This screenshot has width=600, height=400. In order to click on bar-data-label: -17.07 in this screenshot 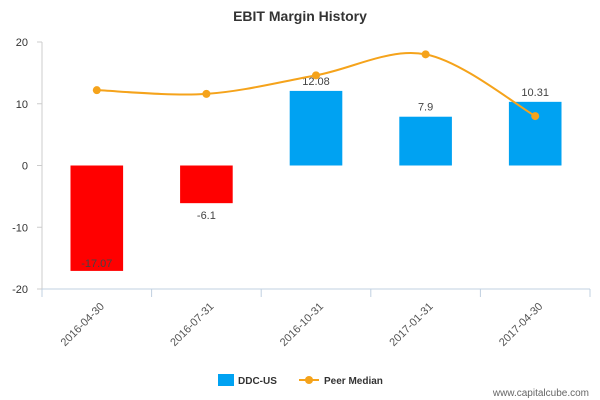, I will do `click(96, 264)`.